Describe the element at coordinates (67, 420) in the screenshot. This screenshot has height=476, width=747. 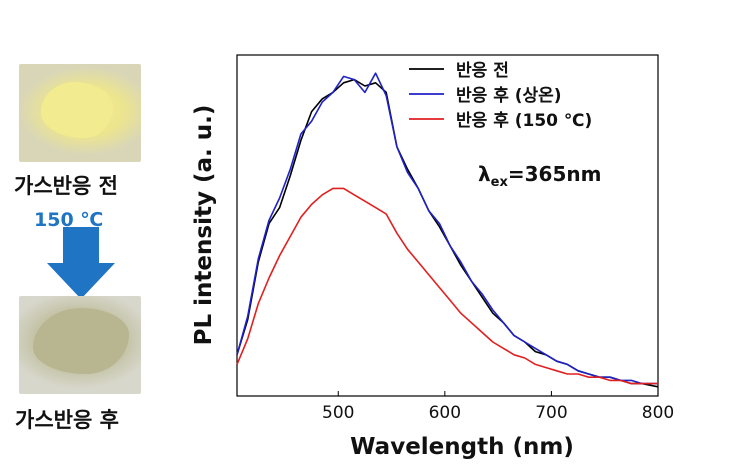
I see `label-after-reaction: 가스반응 후` at that location.